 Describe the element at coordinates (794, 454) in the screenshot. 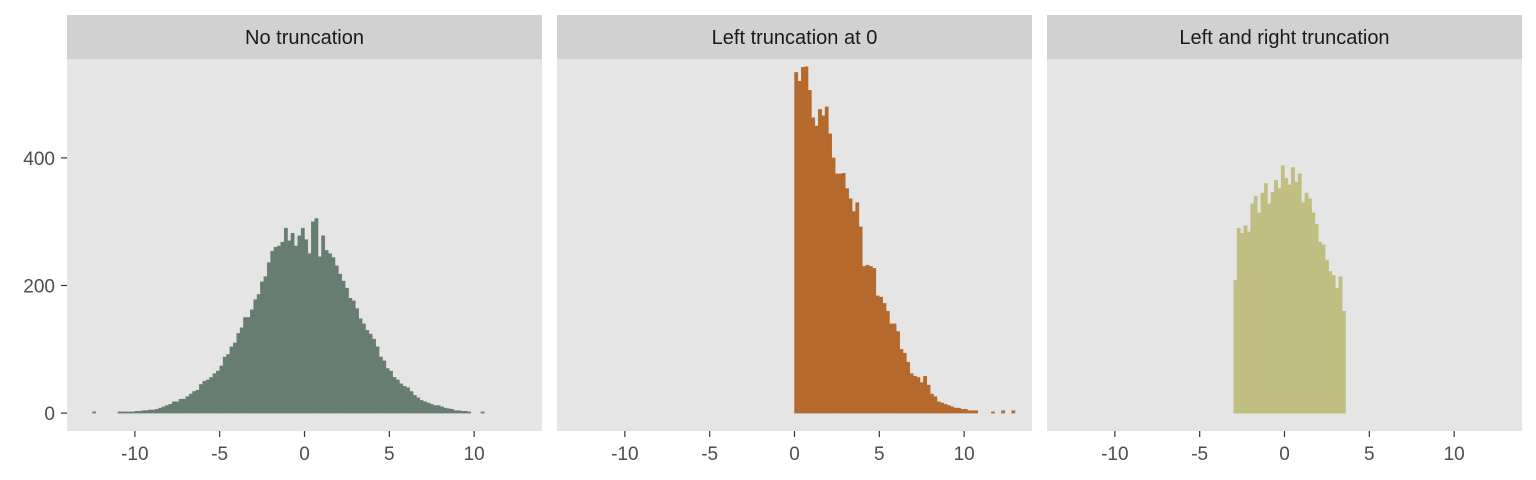

I see `x-axis-tick-label: 0` at that location.